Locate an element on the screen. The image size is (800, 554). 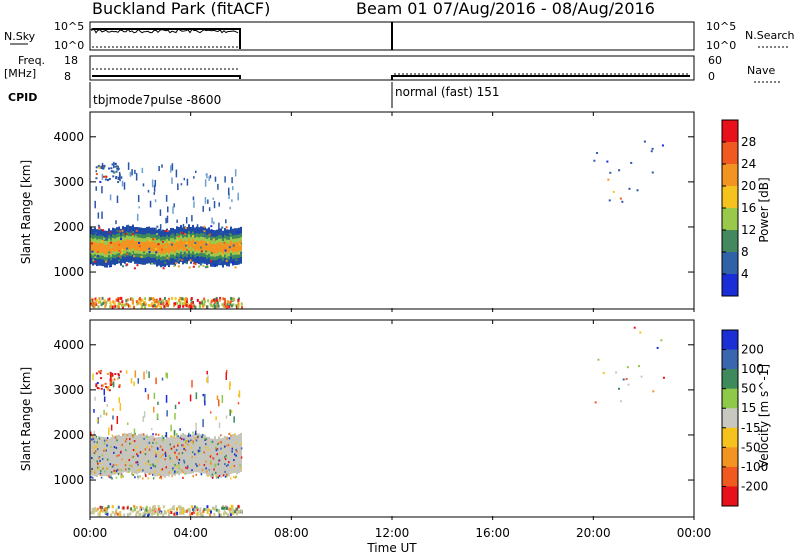
velocity-band-column is located at coordinates (129, 452).